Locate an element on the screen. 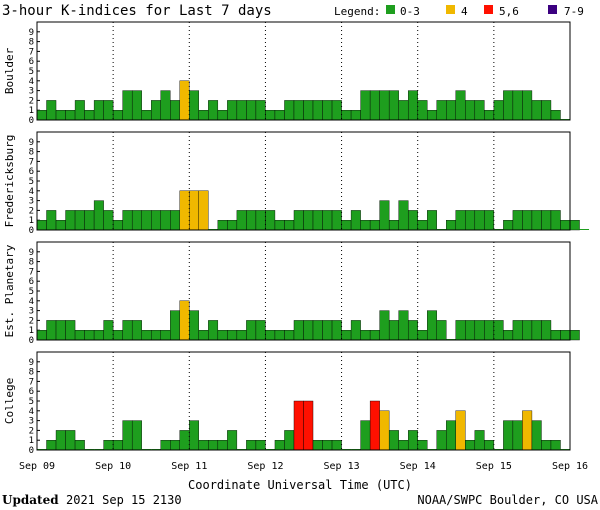 This screenshot has width=600, height=510. chart-title: 3-hour K-indices for Last 7 days is located at coordinates (137, 11).